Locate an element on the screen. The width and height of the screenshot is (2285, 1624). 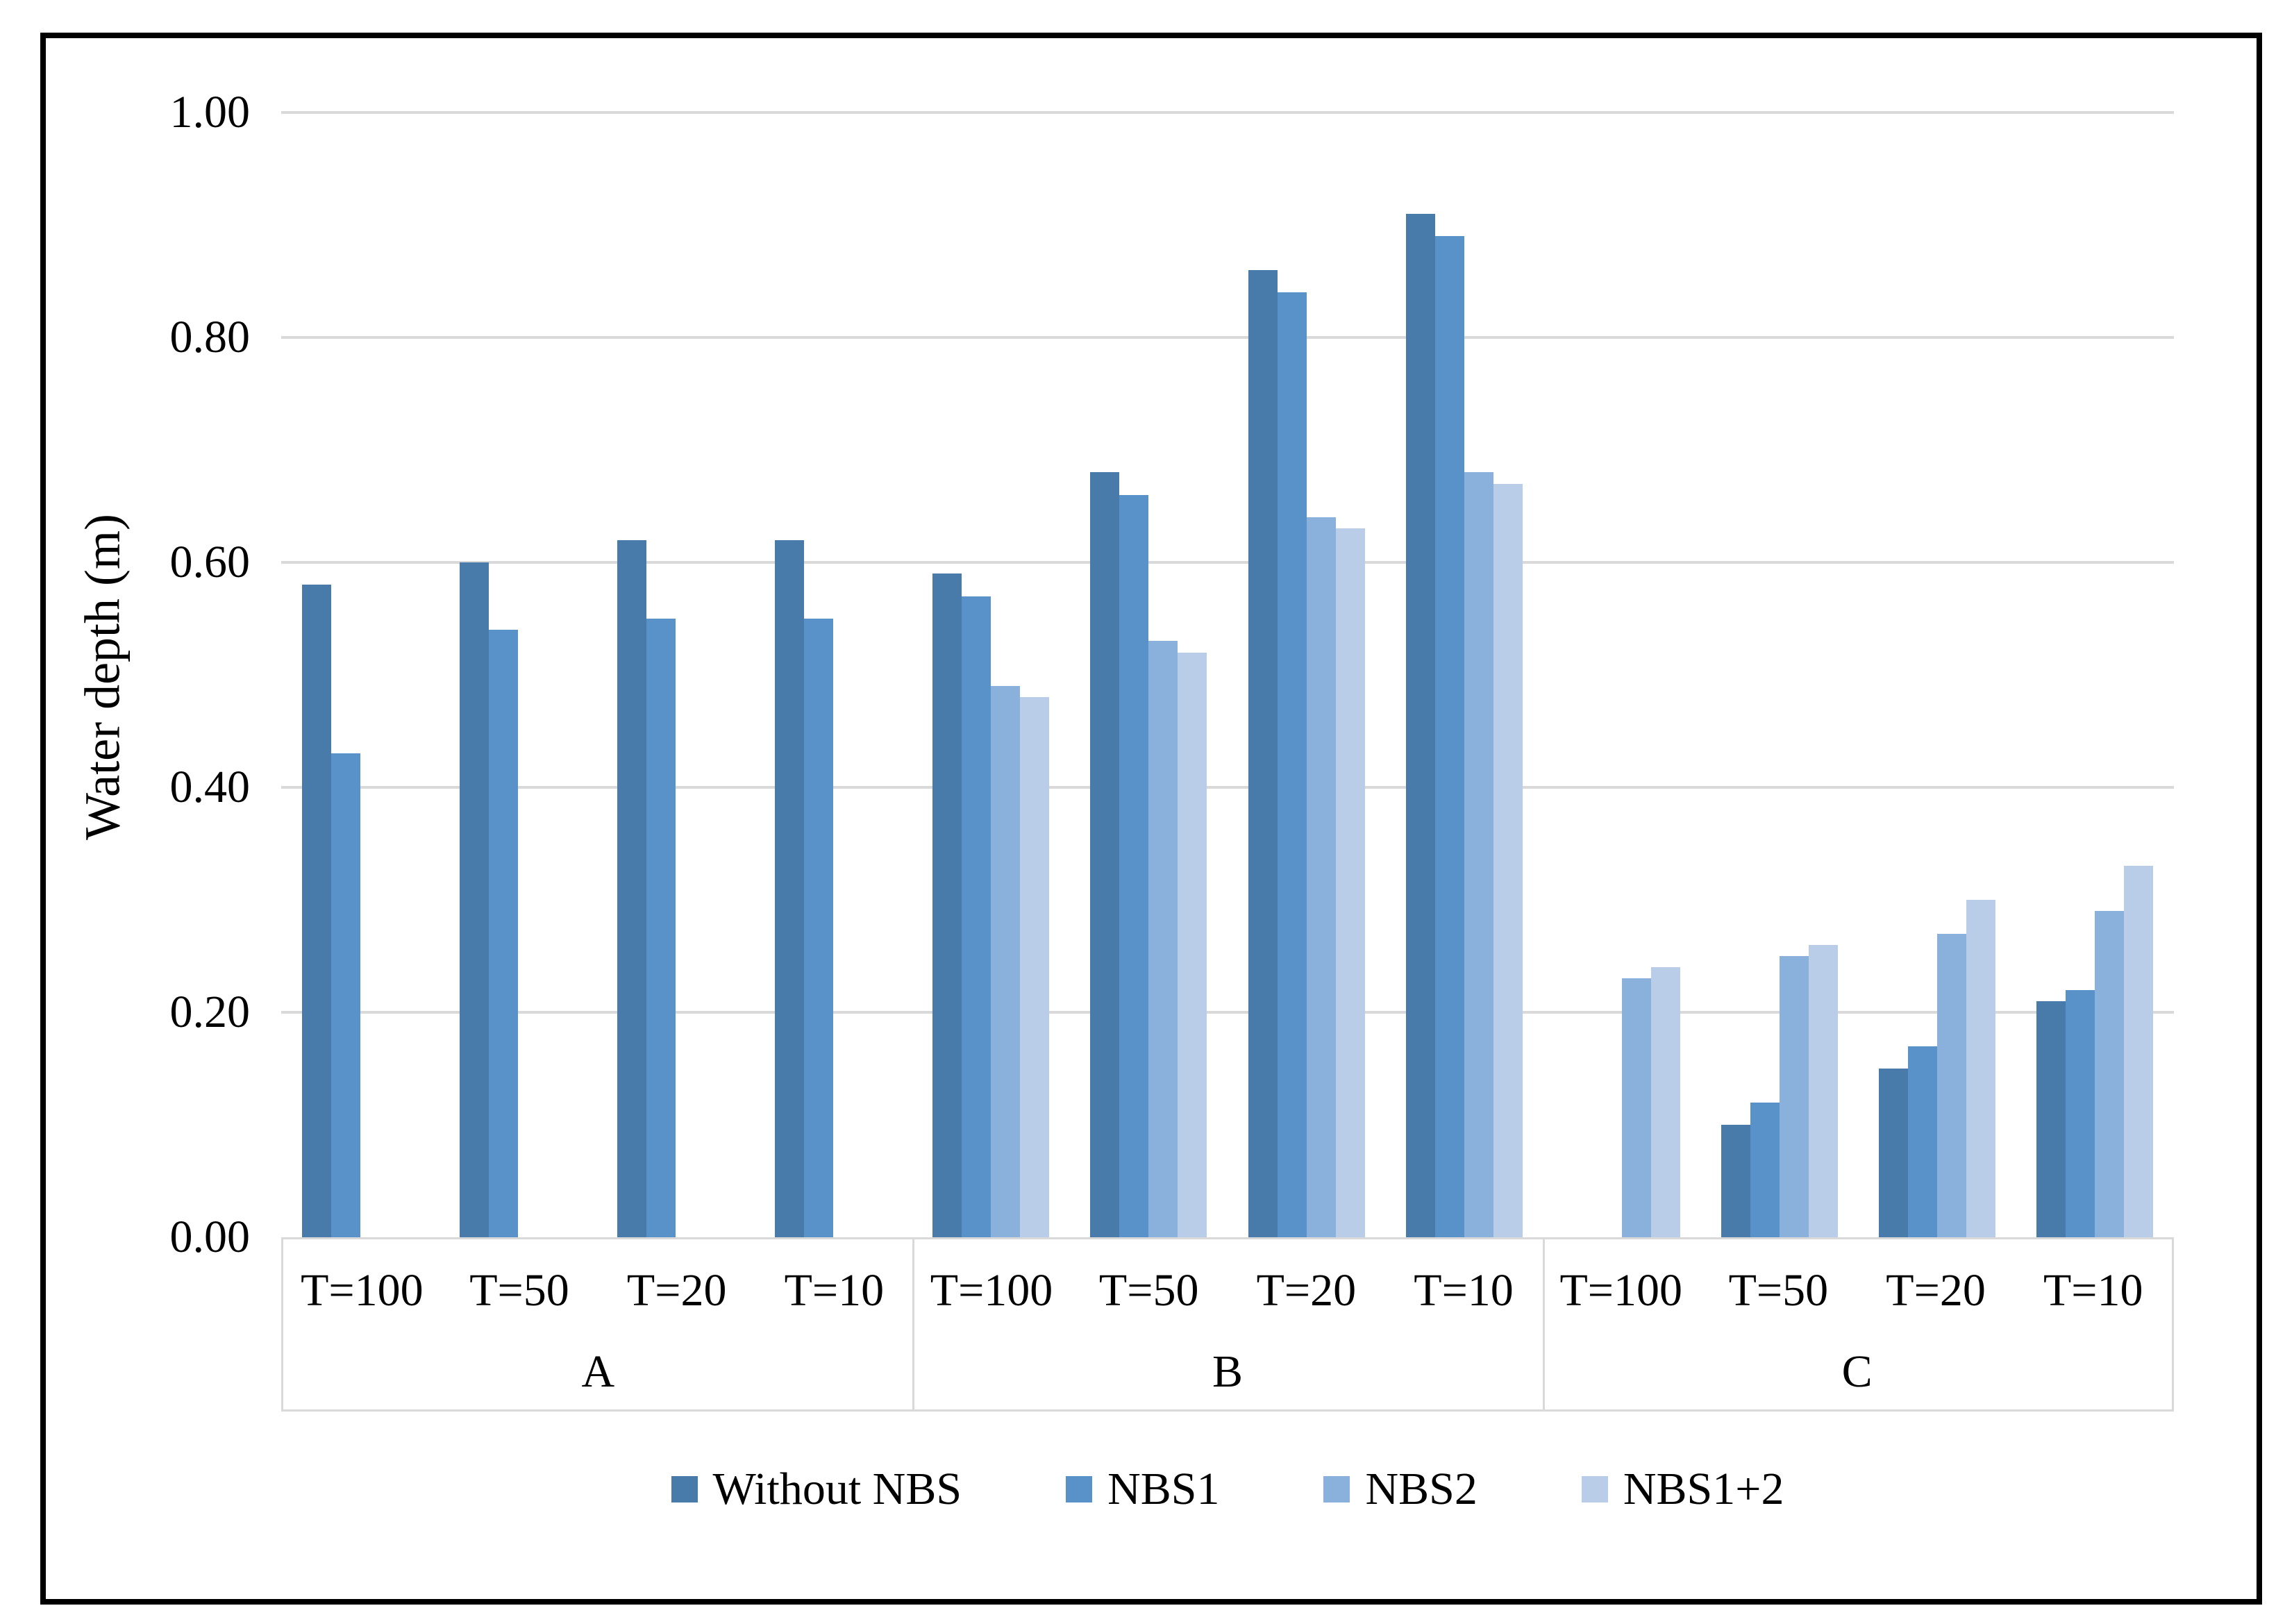
y-tick-label: 0.80 is located at coordinates (210, 337).